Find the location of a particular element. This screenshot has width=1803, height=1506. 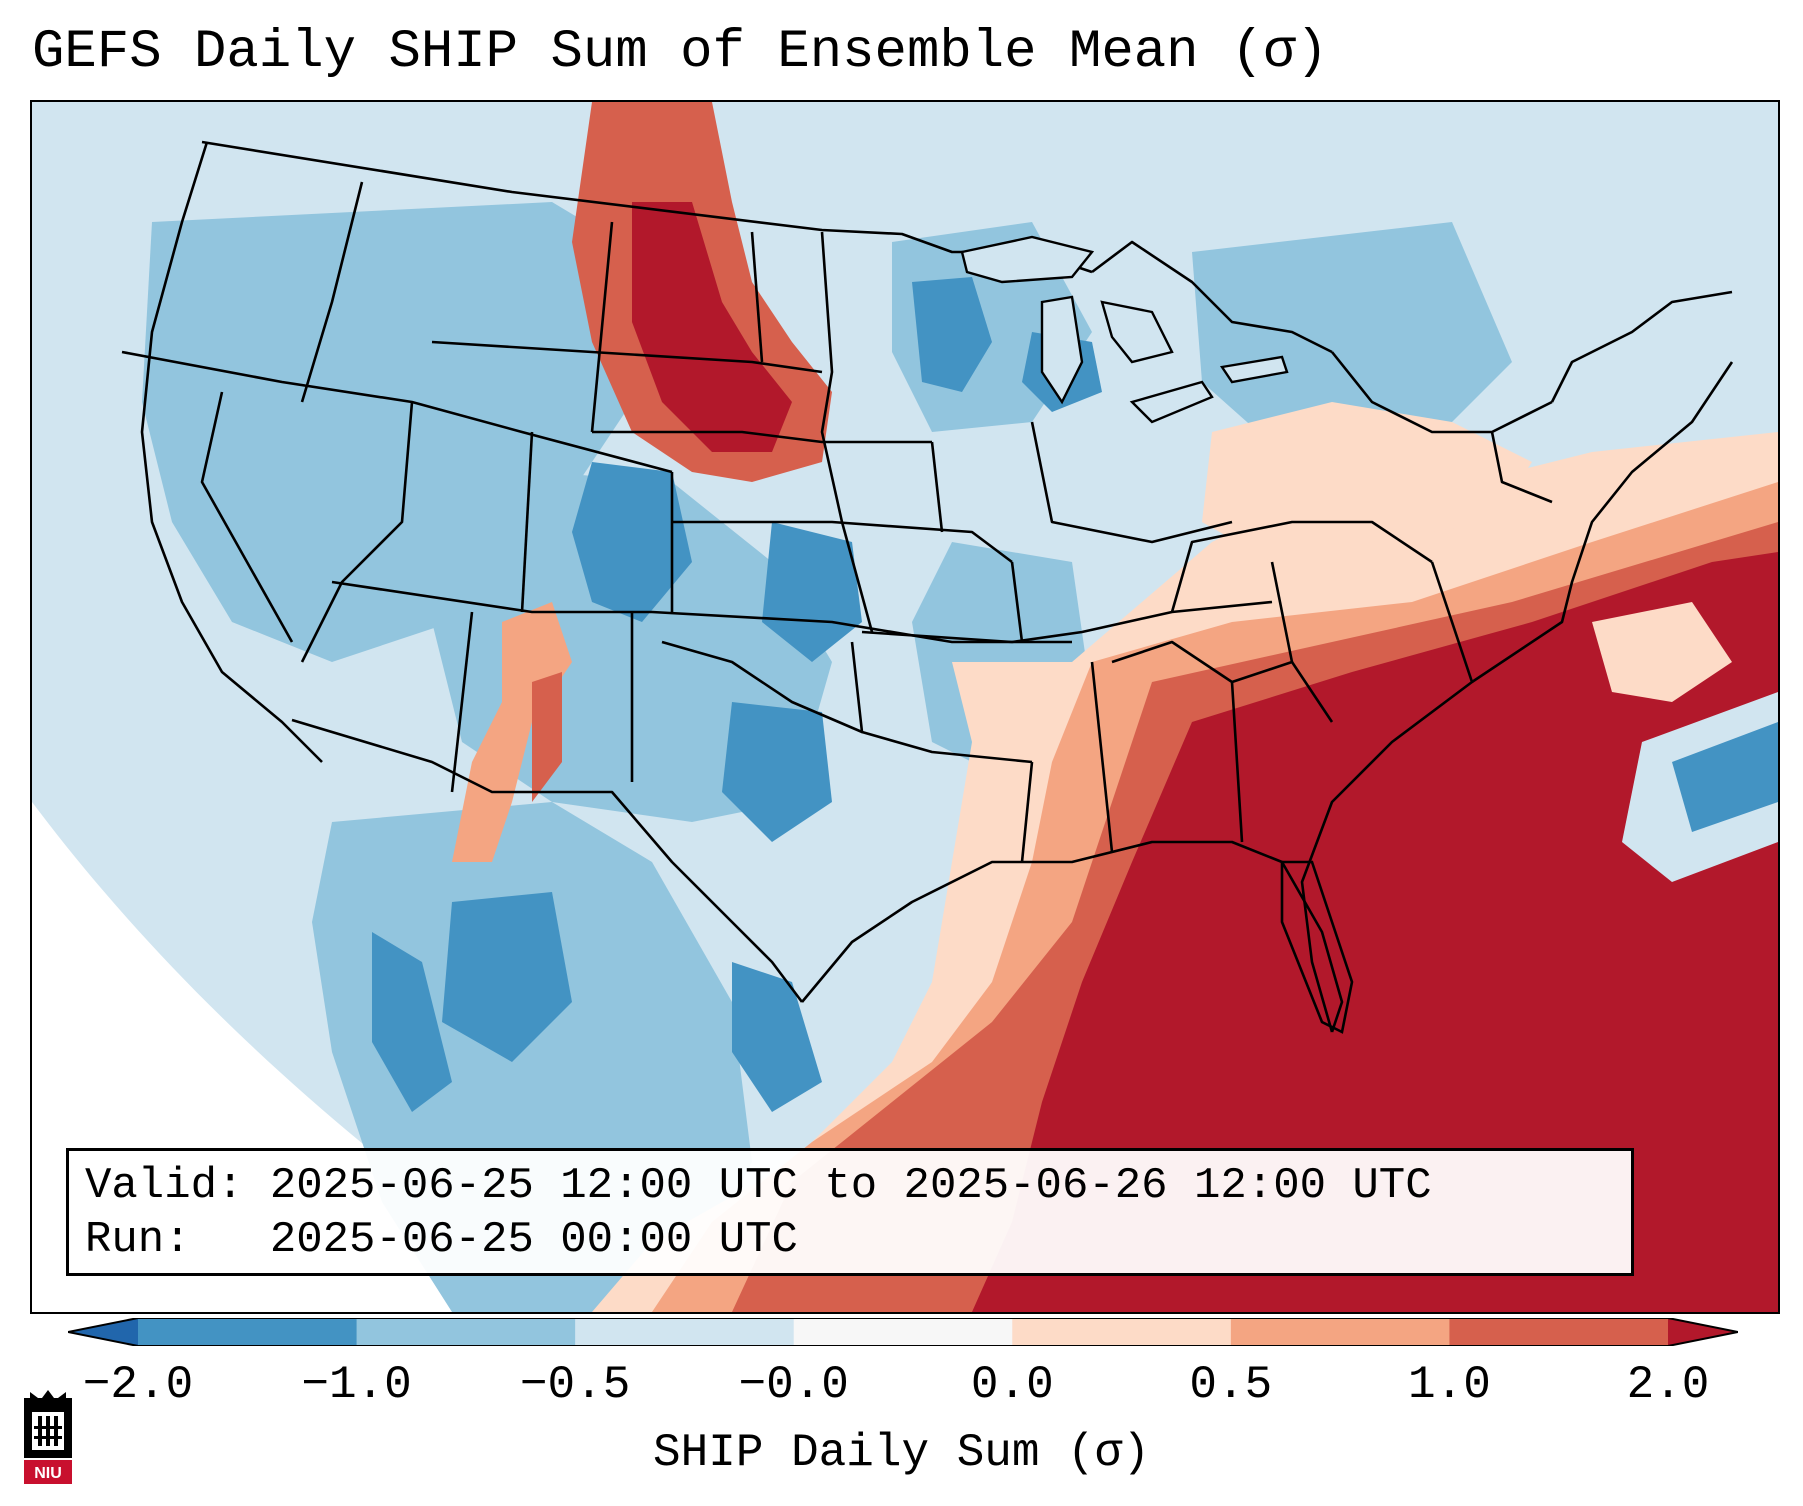

colorbar-tick-label: 2.0 is located at coordinates (1668, 1385).